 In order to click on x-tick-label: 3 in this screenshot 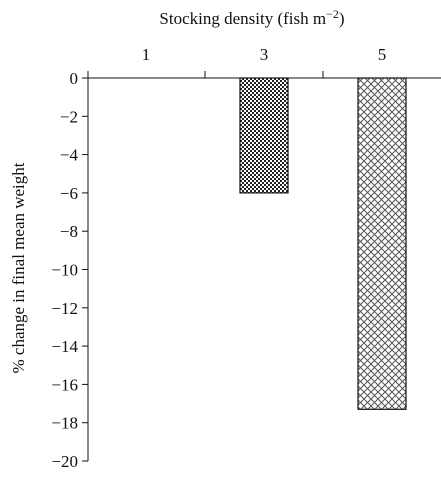, I will do `click(264, 54)`.